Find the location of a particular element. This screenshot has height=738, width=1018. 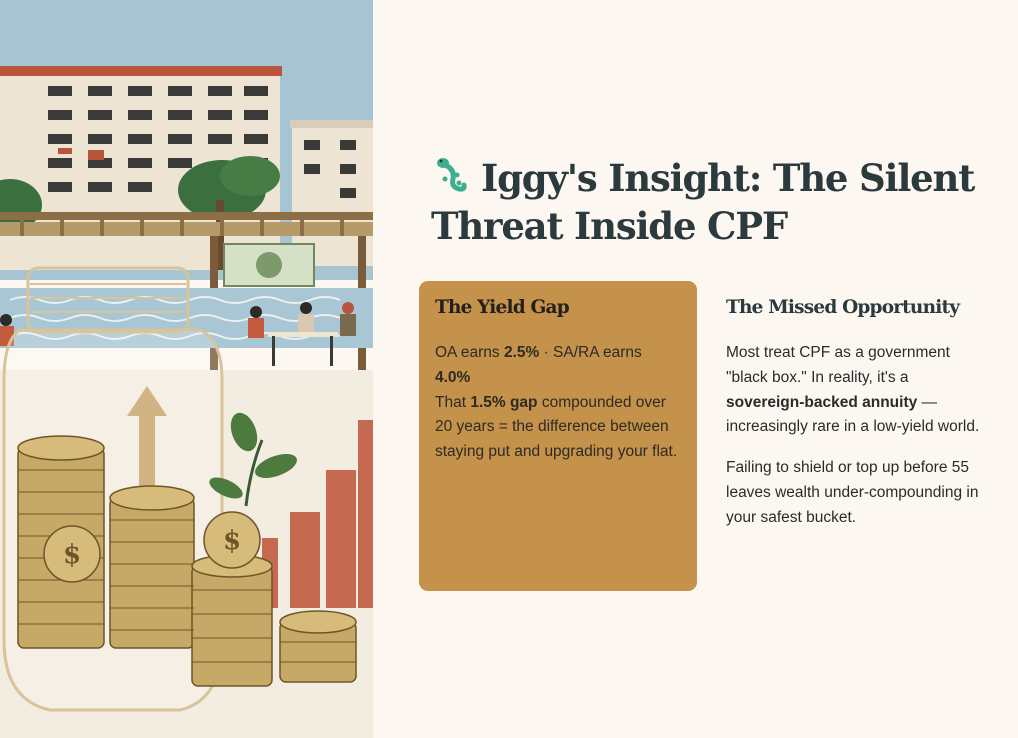

gecko-icon is located at coordinates (452, 175).